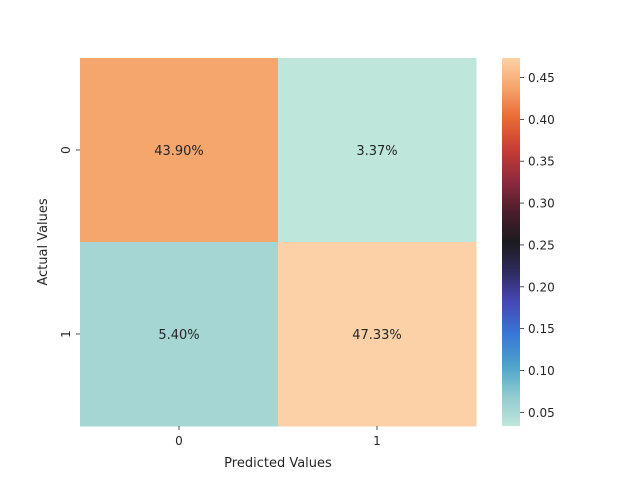 The height and width of the screenshot is (480, 640). I want to click on y-axis-label: Actual Values, so click(43, 242).